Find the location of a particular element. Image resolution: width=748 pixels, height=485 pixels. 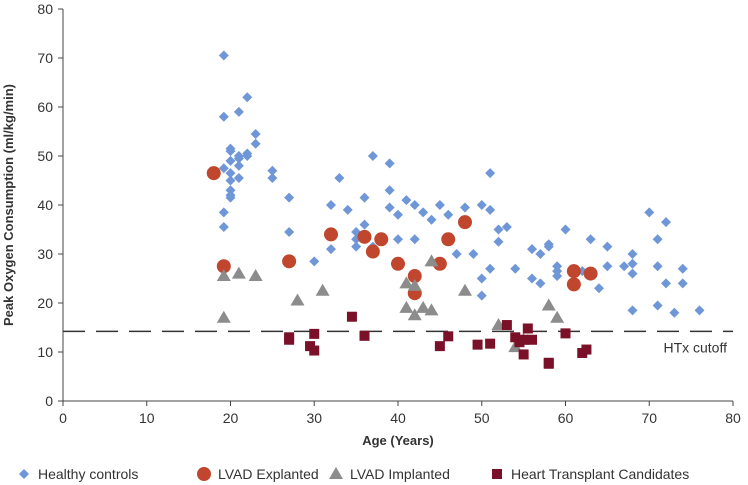

y-tick-label: 30 is located at coordinates (45, 254).